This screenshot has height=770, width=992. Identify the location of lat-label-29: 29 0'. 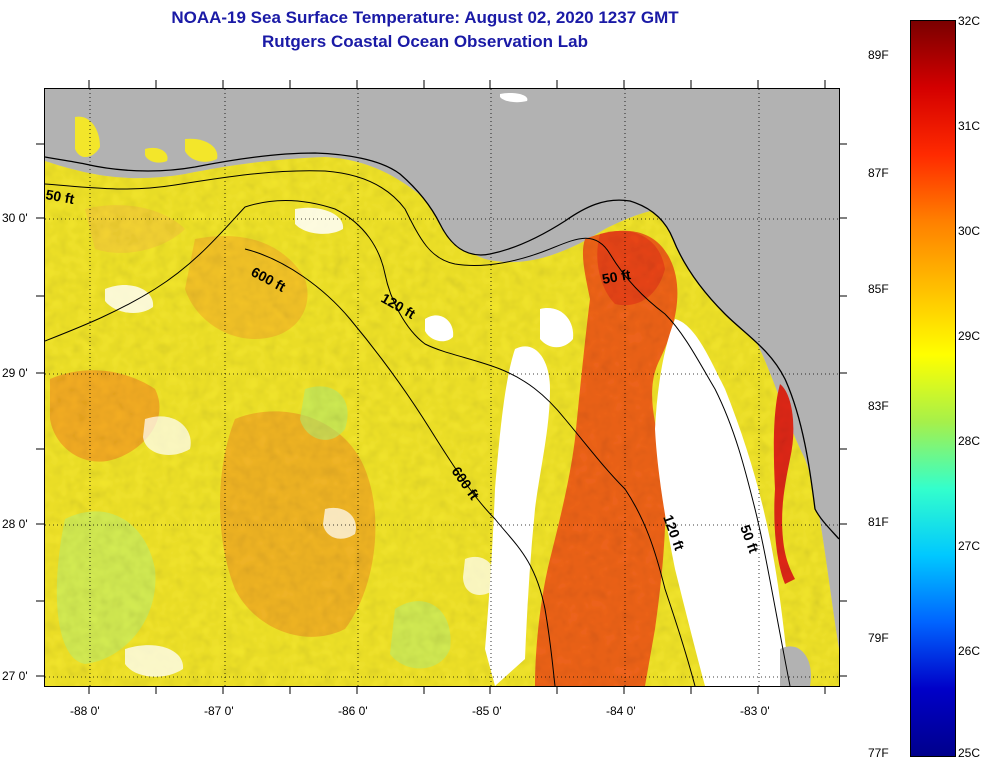
(15, 373).